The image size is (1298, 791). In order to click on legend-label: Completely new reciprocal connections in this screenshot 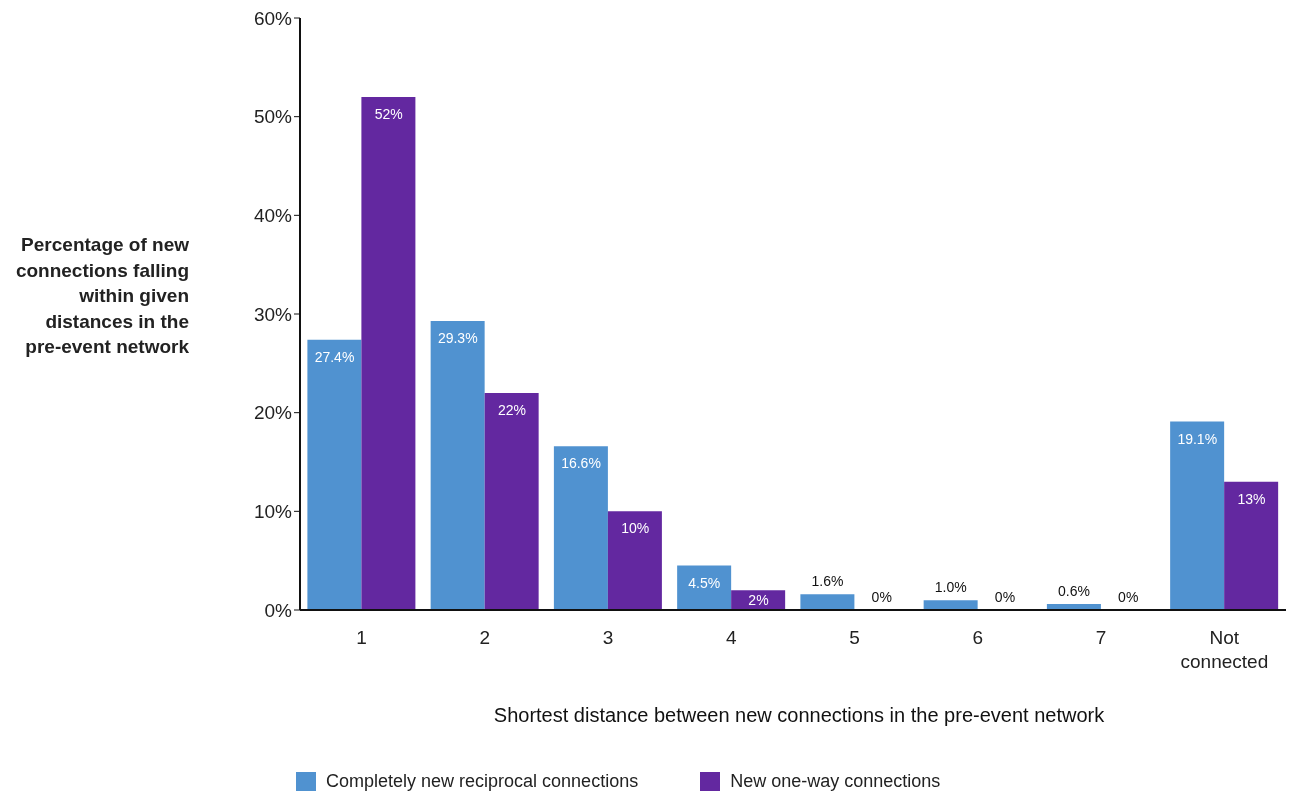, I will do `click(482, 781)`.